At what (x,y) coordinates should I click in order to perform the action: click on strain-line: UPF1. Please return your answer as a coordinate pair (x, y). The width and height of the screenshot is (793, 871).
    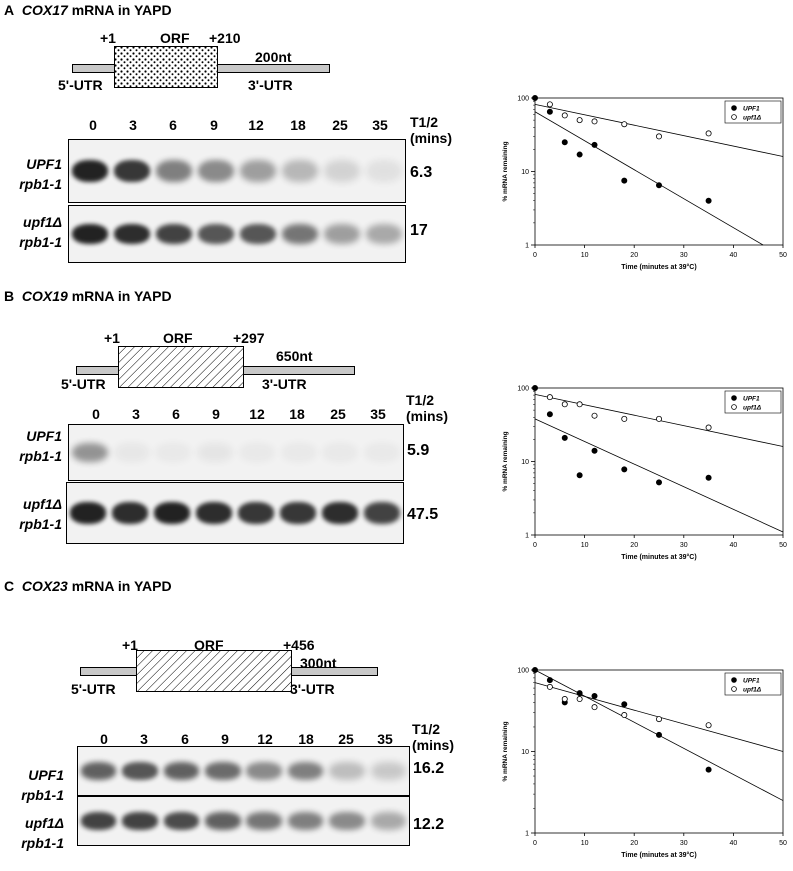
    Looking at the image, I should click on (46, 775).